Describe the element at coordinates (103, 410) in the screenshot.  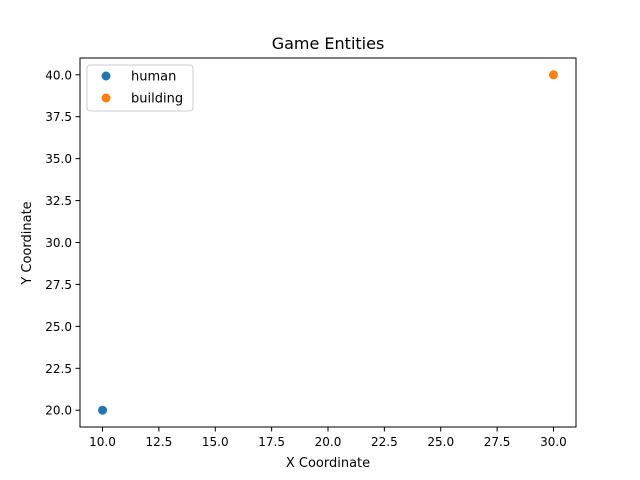
I see `point-human` at that location.